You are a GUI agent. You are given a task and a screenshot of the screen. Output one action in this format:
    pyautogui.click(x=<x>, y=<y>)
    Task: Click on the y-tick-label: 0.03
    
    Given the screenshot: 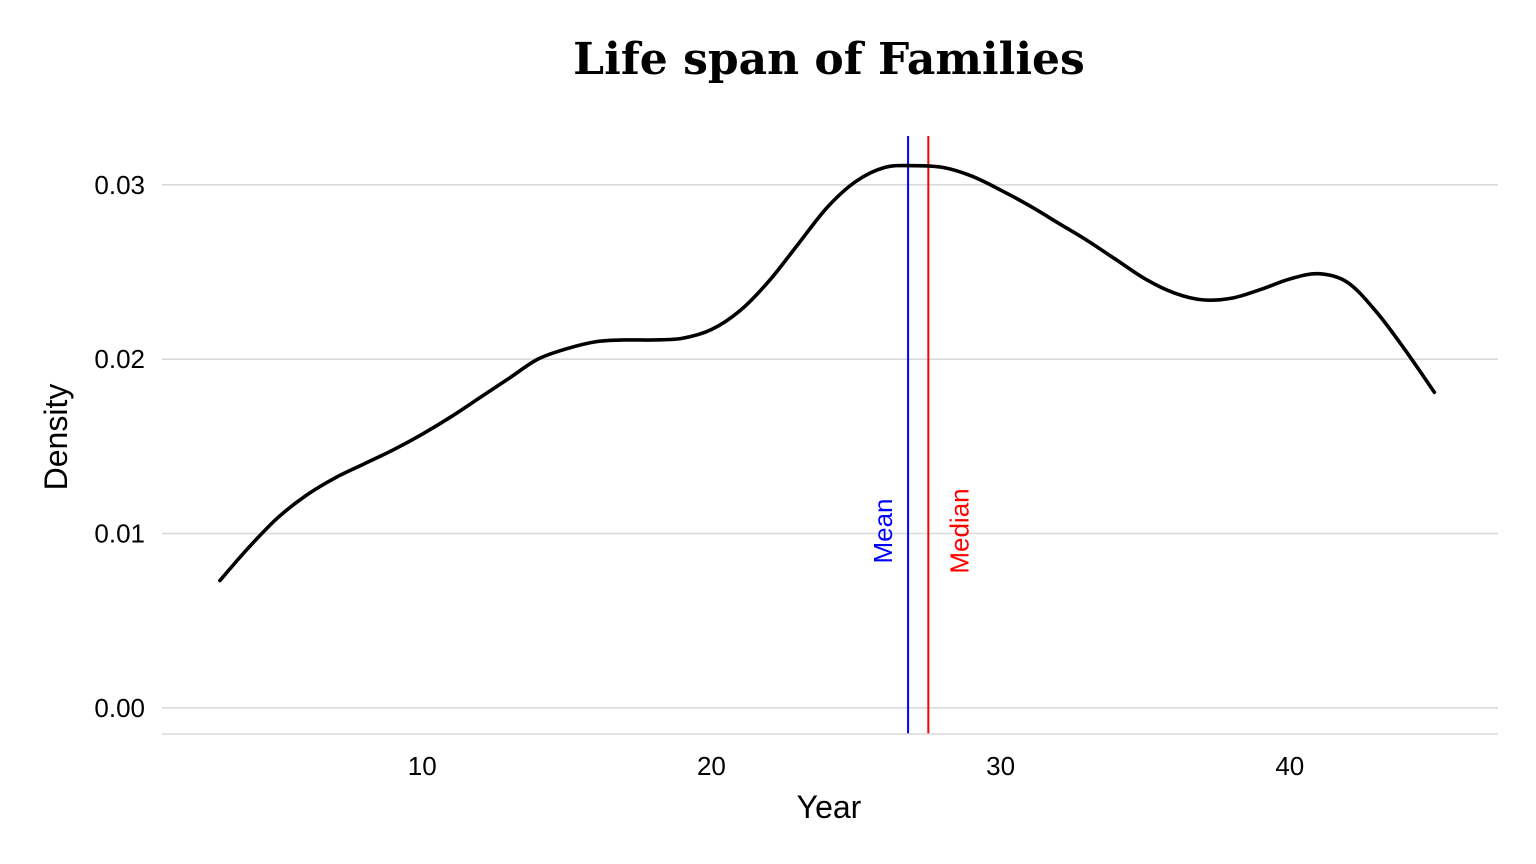 What is the action you would take?
    pyautogui.click(x=119, y=185)
    